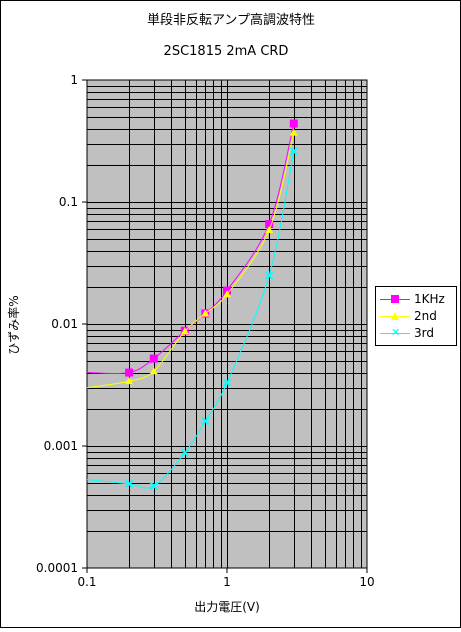  What do you see at coordinates (64, 324) in the screenshot?
I see `y-tick-label: 0.01` at bounding box center [64, 324].